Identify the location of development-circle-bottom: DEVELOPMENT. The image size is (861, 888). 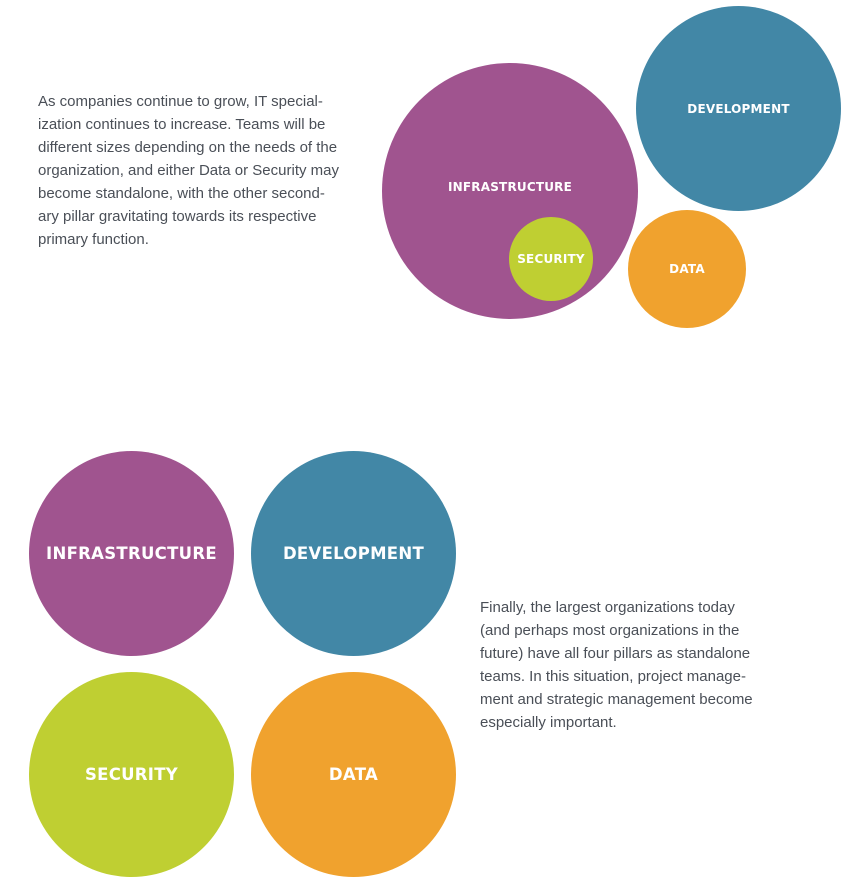
(353, 553).